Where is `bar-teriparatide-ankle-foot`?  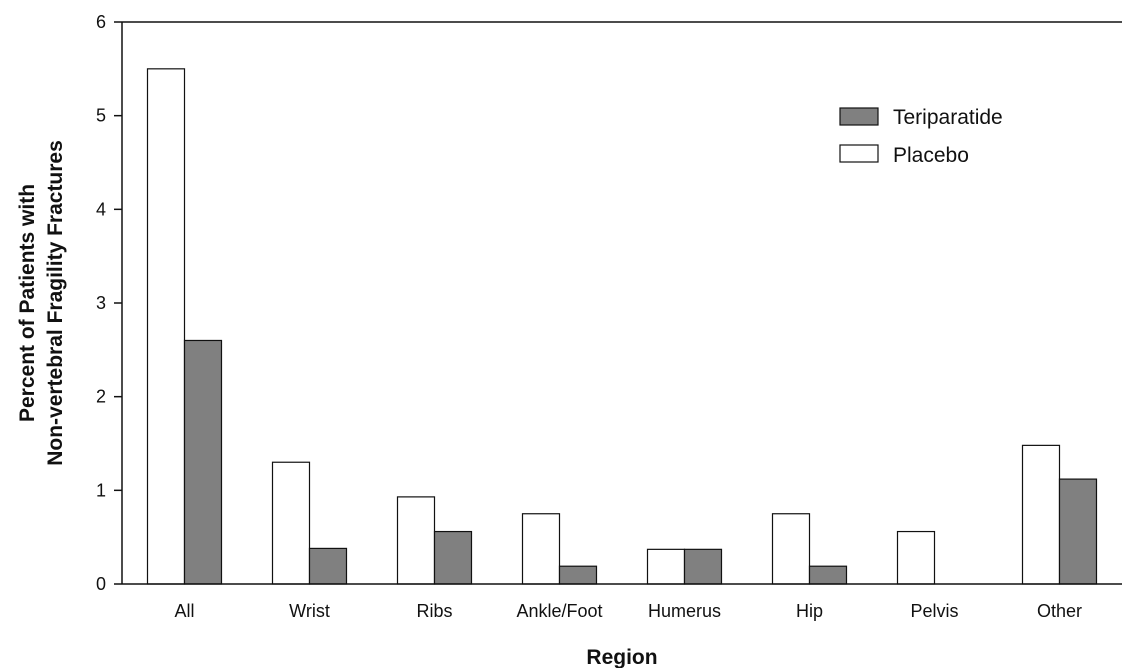
bar-teriparatide-ankle-foot is located at coordinates (578, 575).